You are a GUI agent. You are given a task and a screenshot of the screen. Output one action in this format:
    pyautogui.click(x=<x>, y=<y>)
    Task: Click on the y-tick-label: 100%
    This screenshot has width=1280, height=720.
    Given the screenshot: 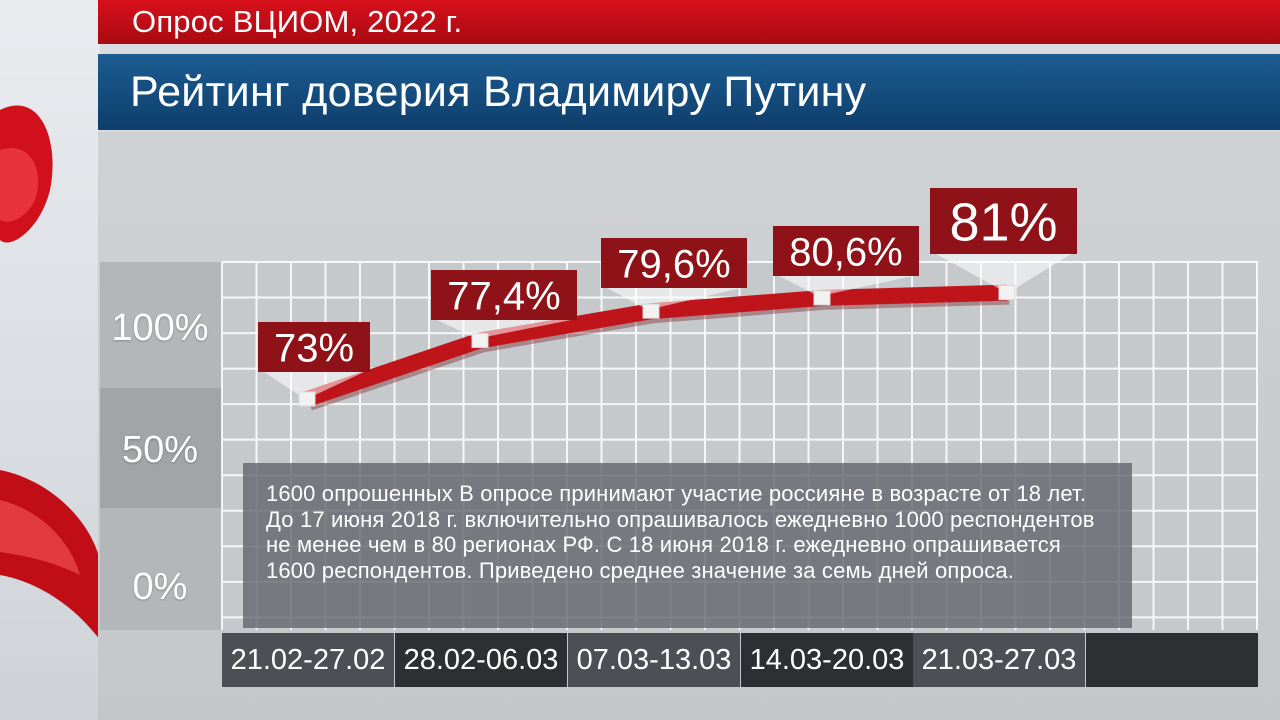 What is the action you would take?
    pyautogui.click(x=160, y=328)
    